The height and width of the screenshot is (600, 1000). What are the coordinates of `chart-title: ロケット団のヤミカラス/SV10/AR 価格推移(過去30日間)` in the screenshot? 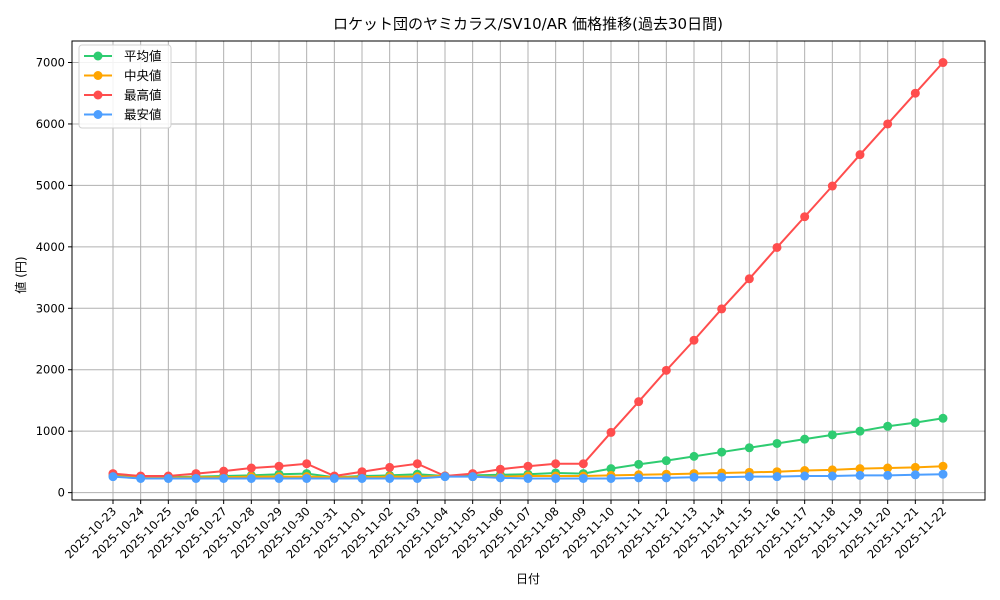 It's located at (528, 24).